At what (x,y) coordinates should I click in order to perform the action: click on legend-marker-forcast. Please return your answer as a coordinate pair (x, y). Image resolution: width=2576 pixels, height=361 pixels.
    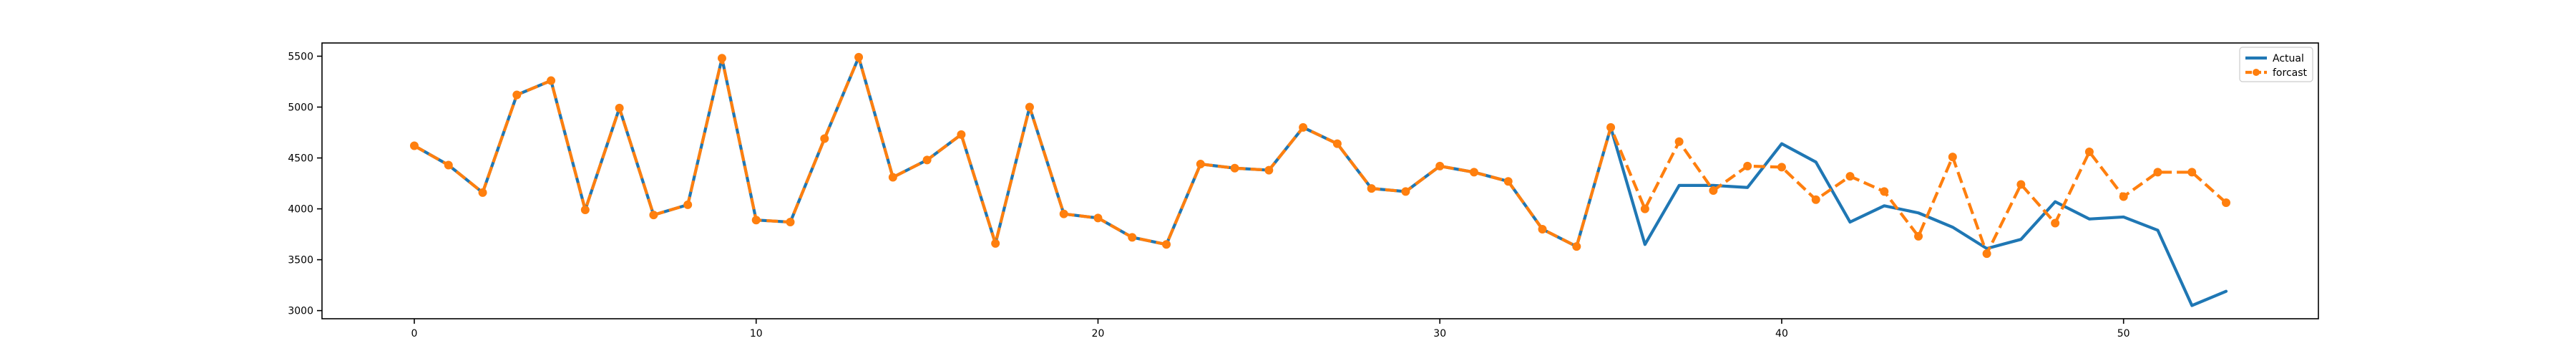
    Looking at the image, I should click on (2256, 72).